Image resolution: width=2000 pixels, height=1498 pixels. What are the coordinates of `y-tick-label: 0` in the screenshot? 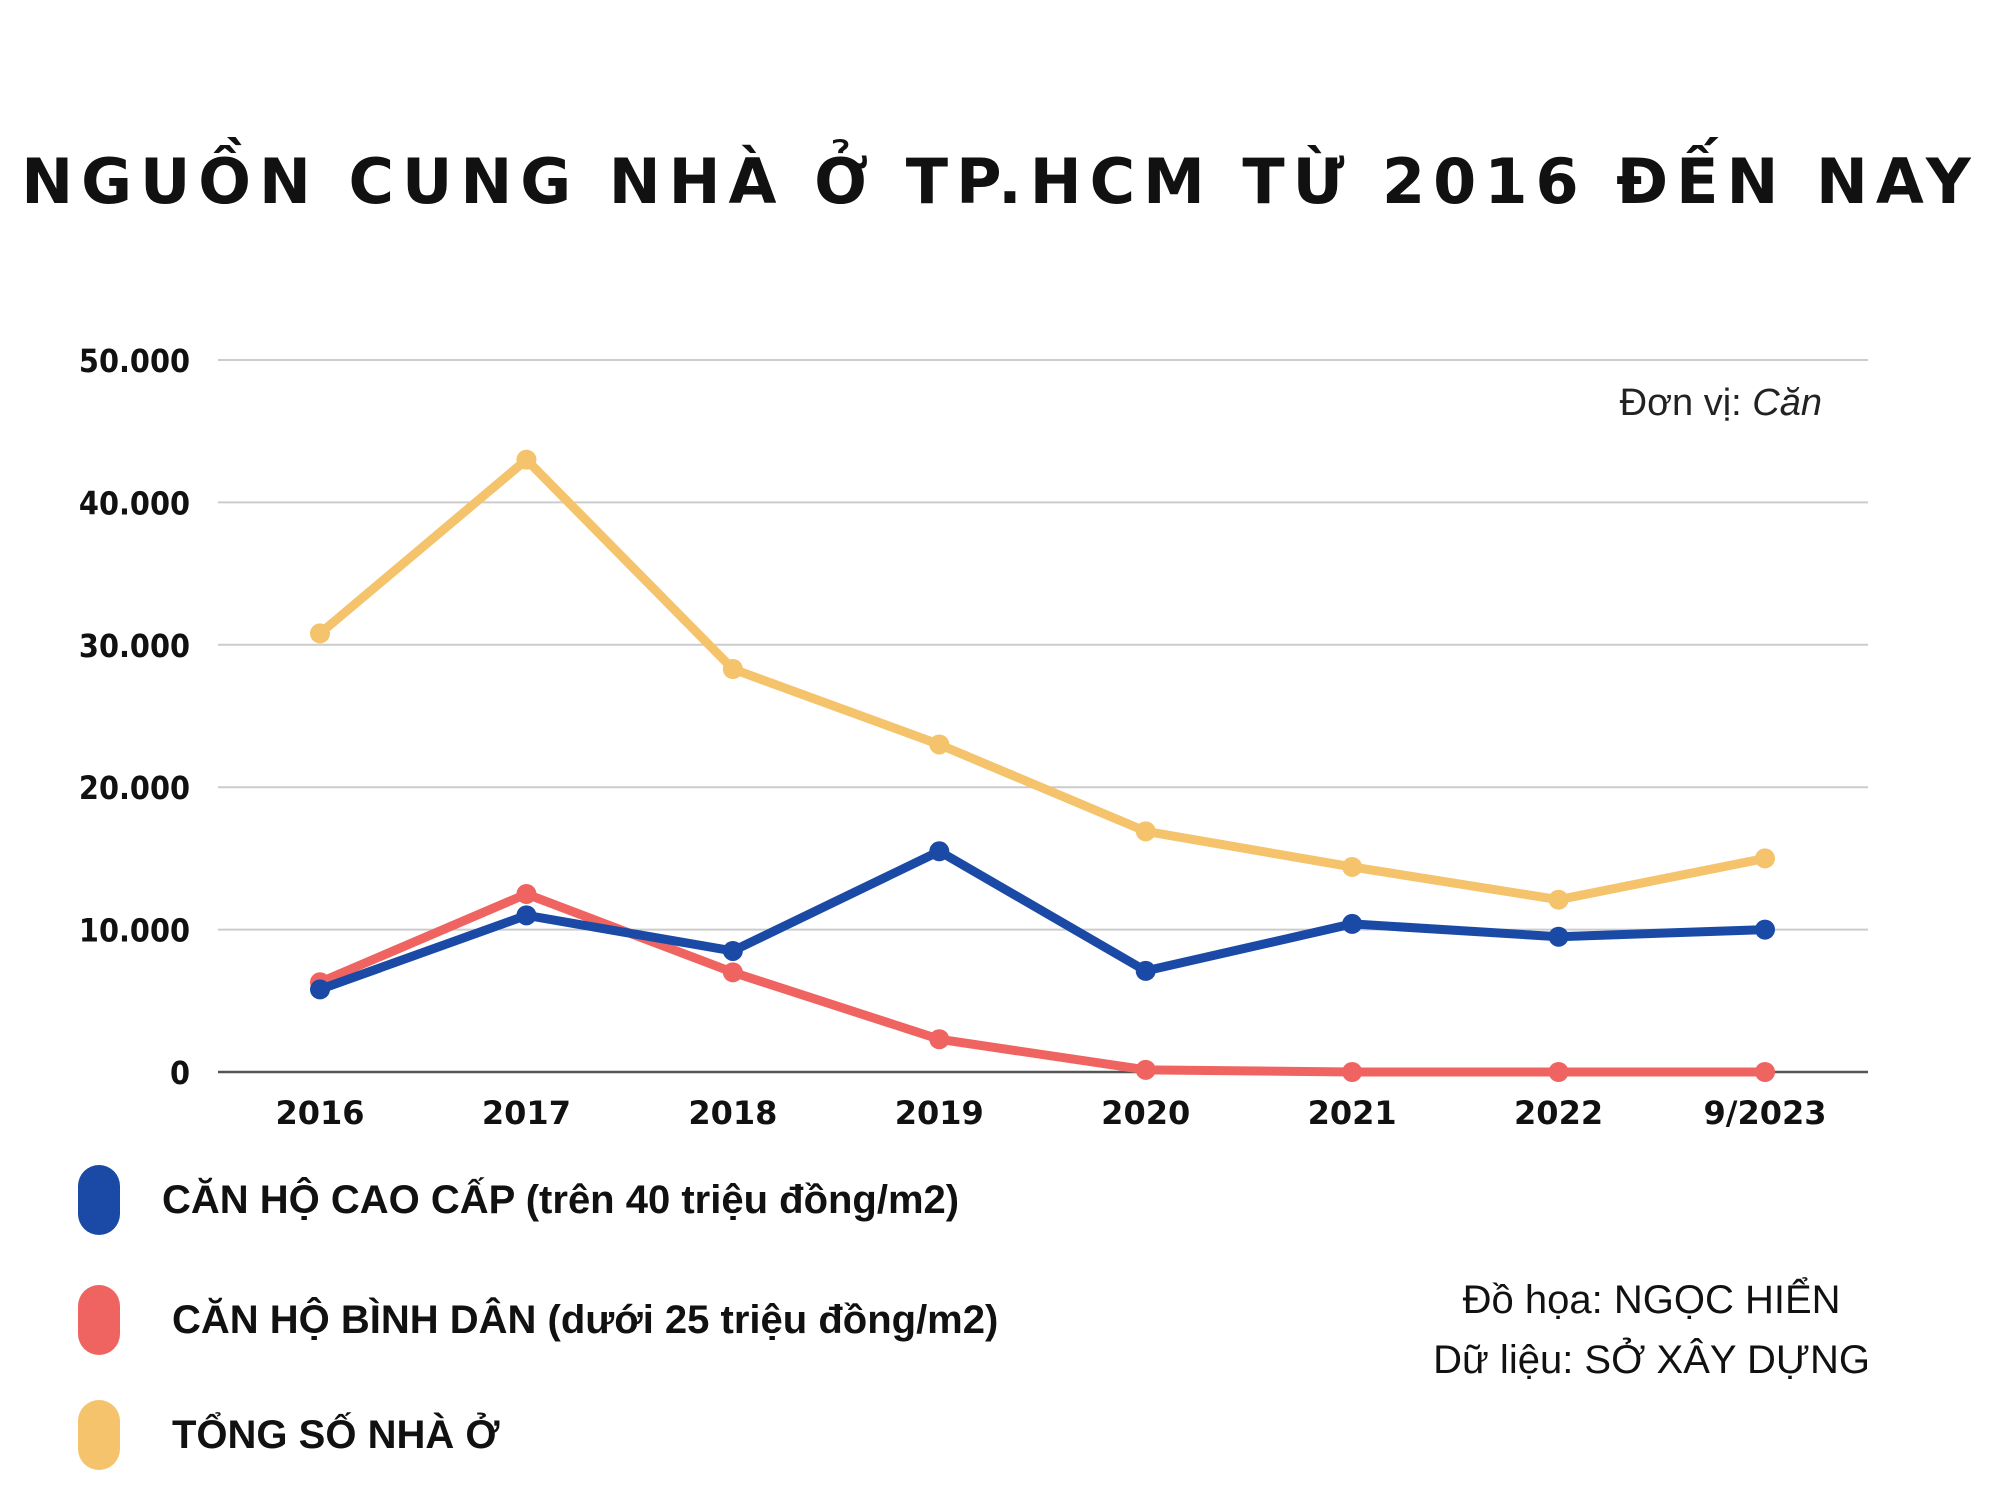 It's located at (180, 1073).